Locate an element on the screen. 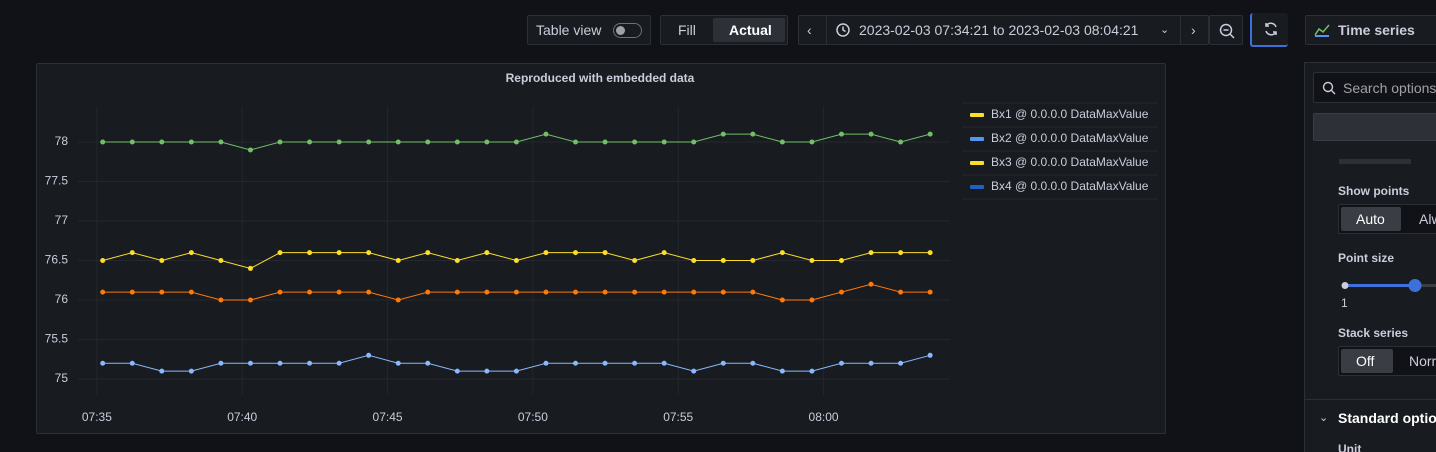 The image size is (1436, 452). zoom-out-button is located at coordinates (1226, 30).